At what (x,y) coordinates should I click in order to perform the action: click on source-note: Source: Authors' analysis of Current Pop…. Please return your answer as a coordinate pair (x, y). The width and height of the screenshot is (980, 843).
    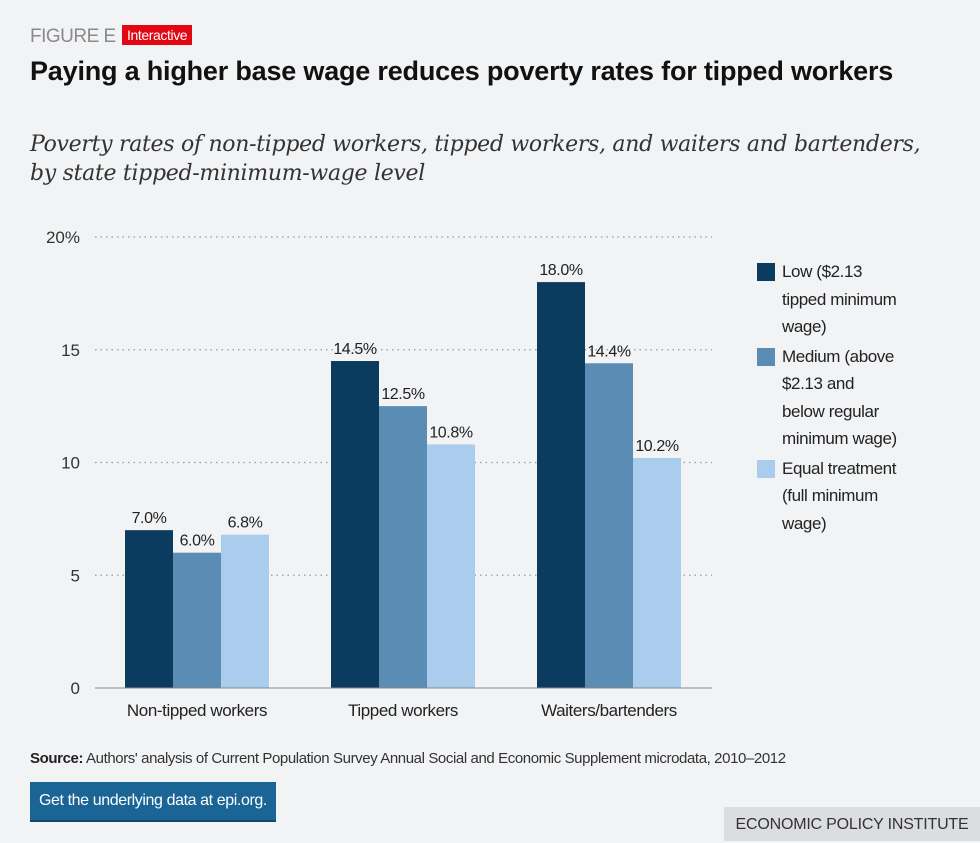
    Looking at the image, I should click on (408, 758).